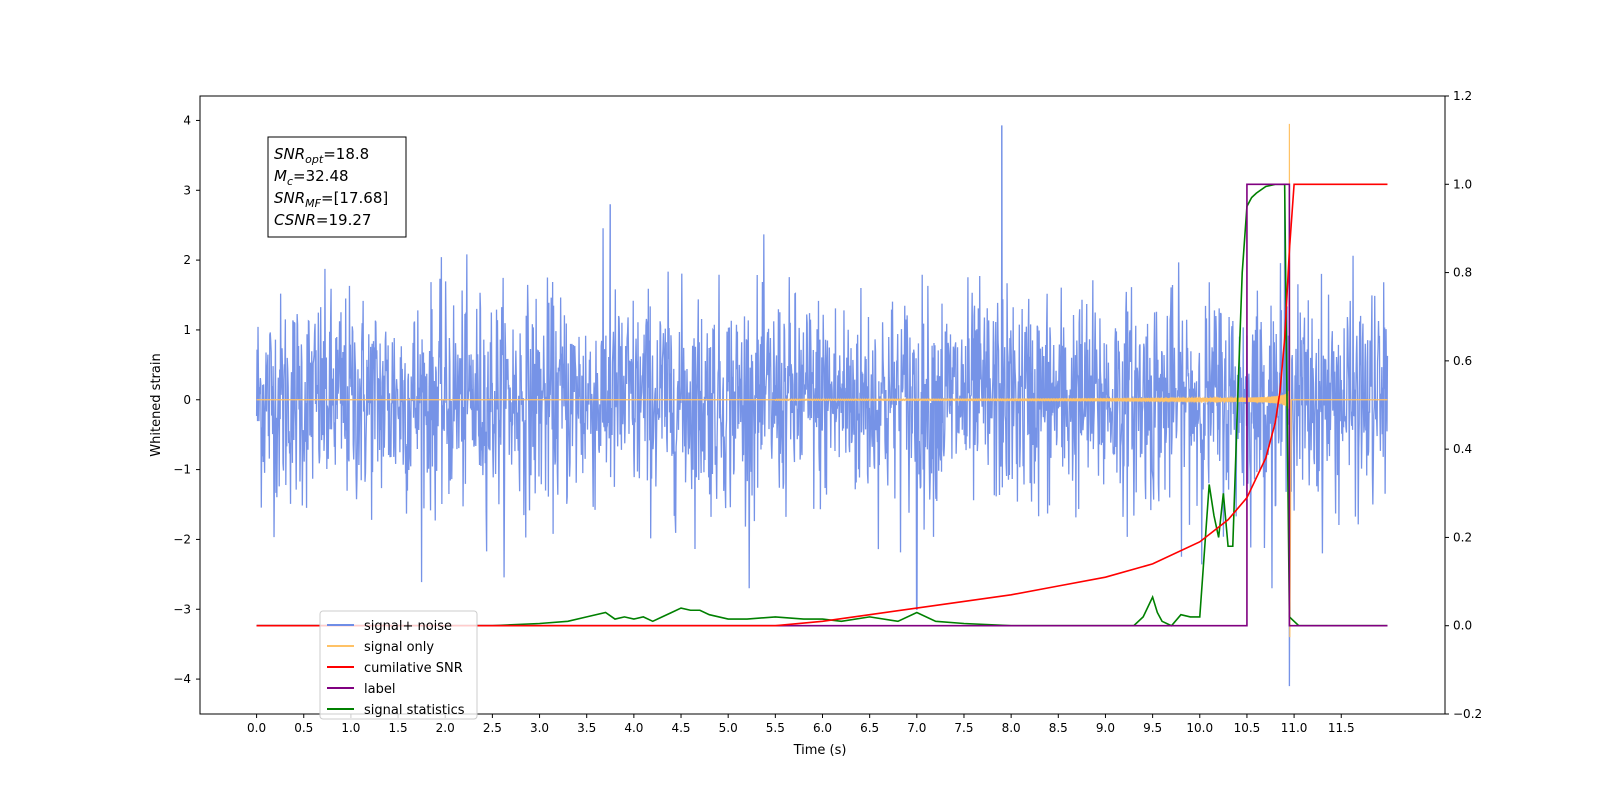 This screenshot has height=800, width=1600. Describe the element at coordinates (1247, 728) in the screenshot. I see `x-tick-label: 10.5` at that location.